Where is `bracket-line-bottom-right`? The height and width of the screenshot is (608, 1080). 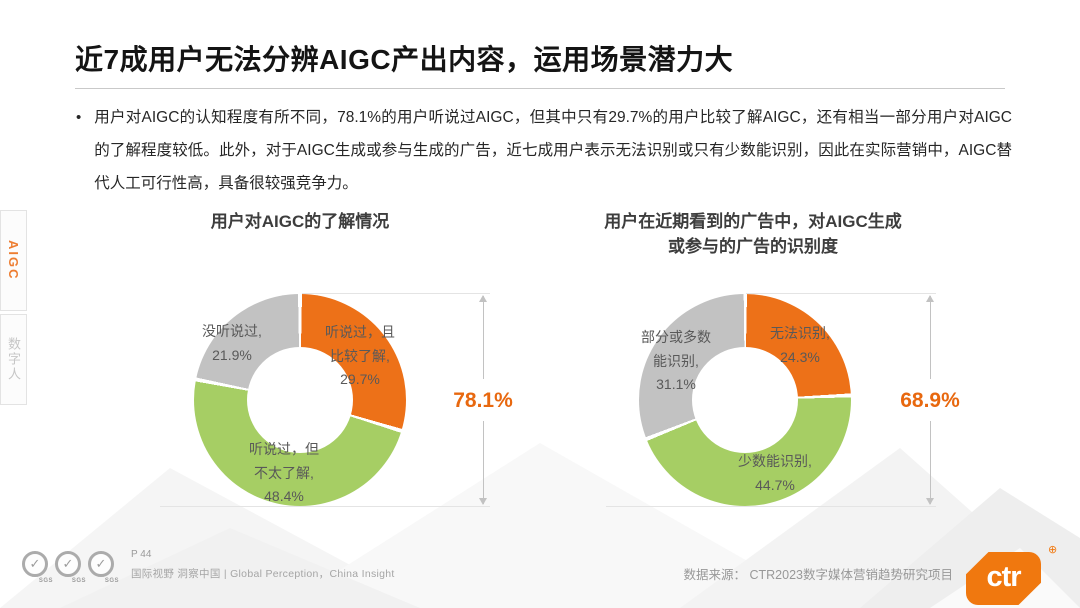 bracket-line-bottom-right is located at coordinates (771, 506).